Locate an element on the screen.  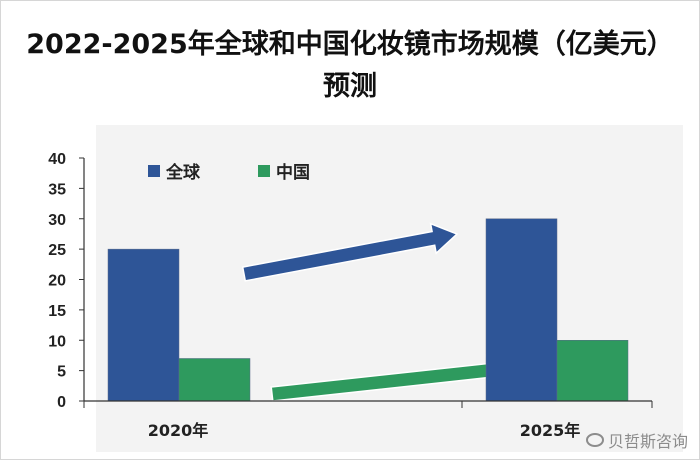
weibo-icon is located at coordinates (594, 440).